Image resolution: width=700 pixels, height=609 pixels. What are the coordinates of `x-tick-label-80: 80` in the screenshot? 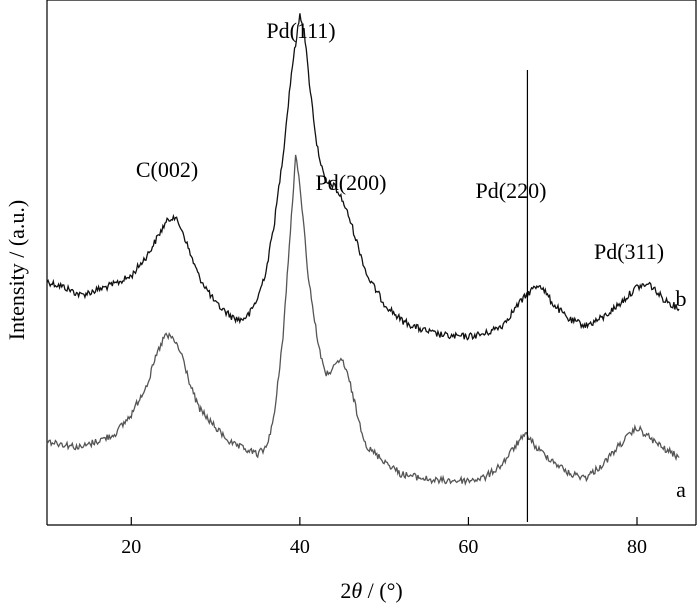 It's located at (637, 547).